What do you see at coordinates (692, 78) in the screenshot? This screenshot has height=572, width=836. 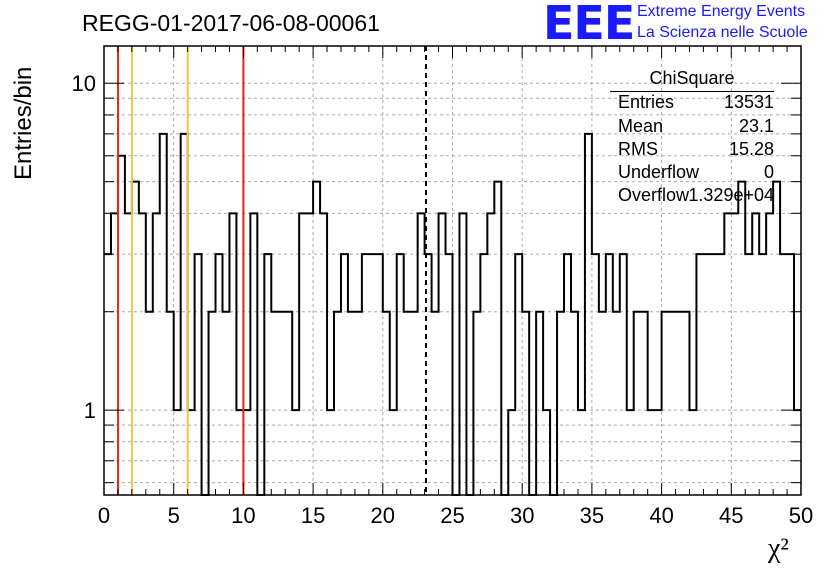 I see `stats-title: ChiSquare` at bounding box center [692, 78].